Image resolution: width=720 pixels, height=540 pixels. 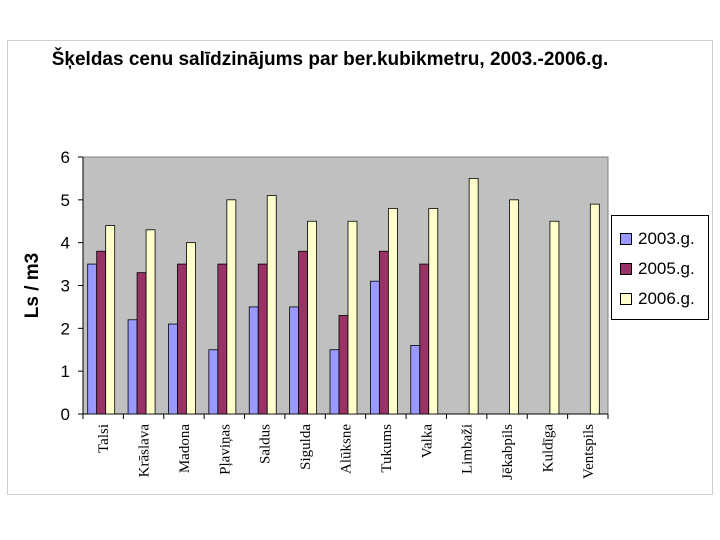 What do you see at coordinates (387, 448) in the screenshot?
I see `x-tick-label: Tukums` at bounding box center [387, 448].